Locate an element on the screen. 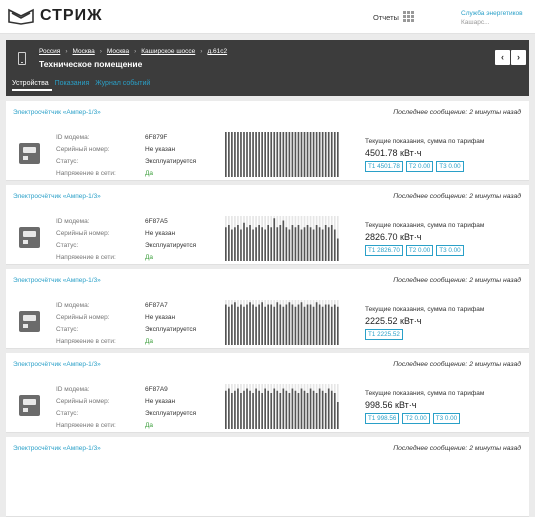 The image size is (535, 517). tab-bar: Устройства Показания Журнал событий is located at coordinates (84, 83).